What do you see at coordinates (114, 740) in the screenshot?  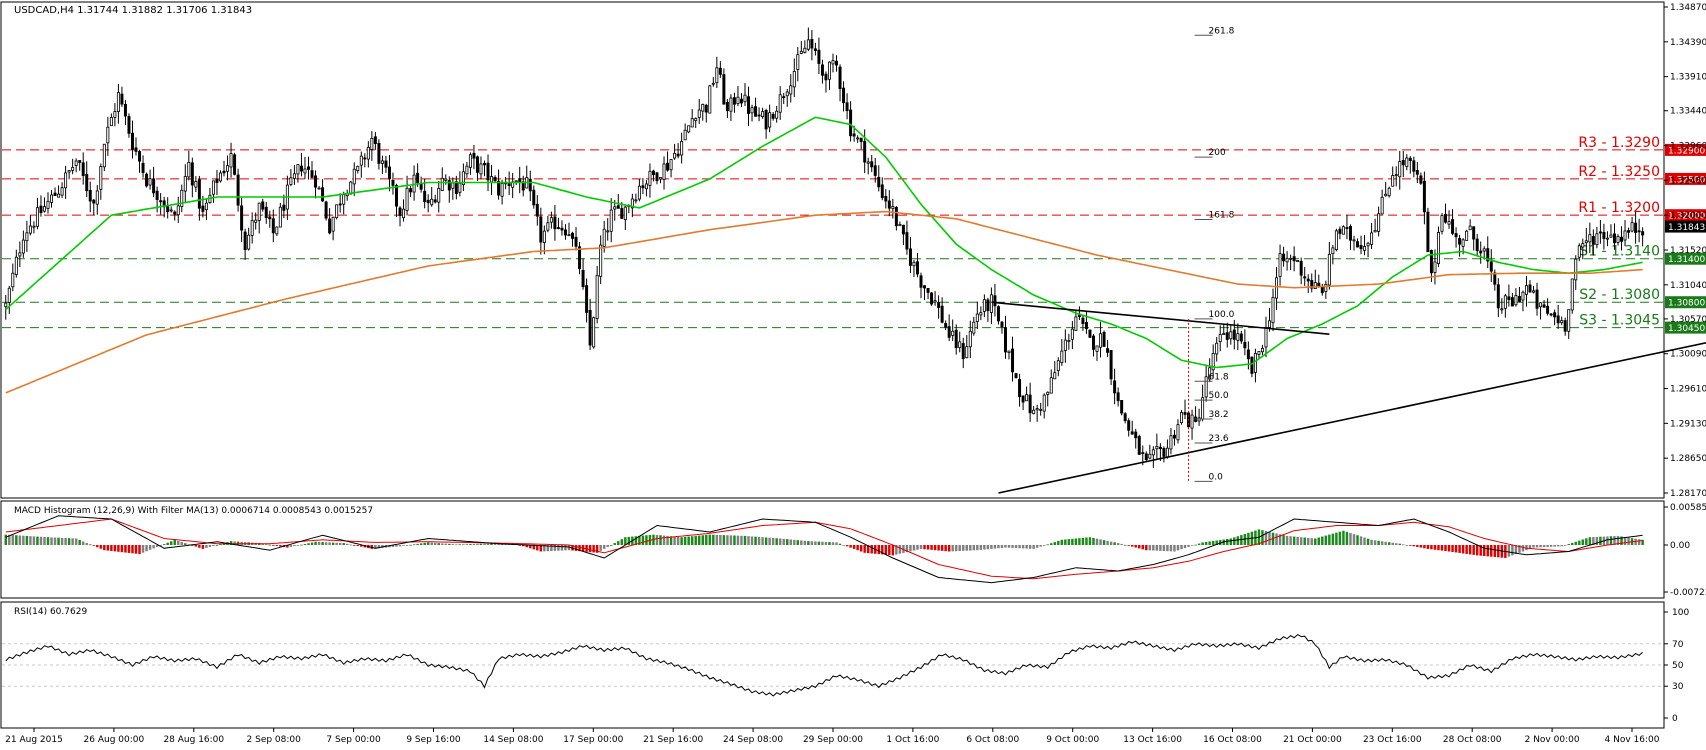 I see `x-tick-label: 26 Aug 00:00` at bounding box center [114, 740].